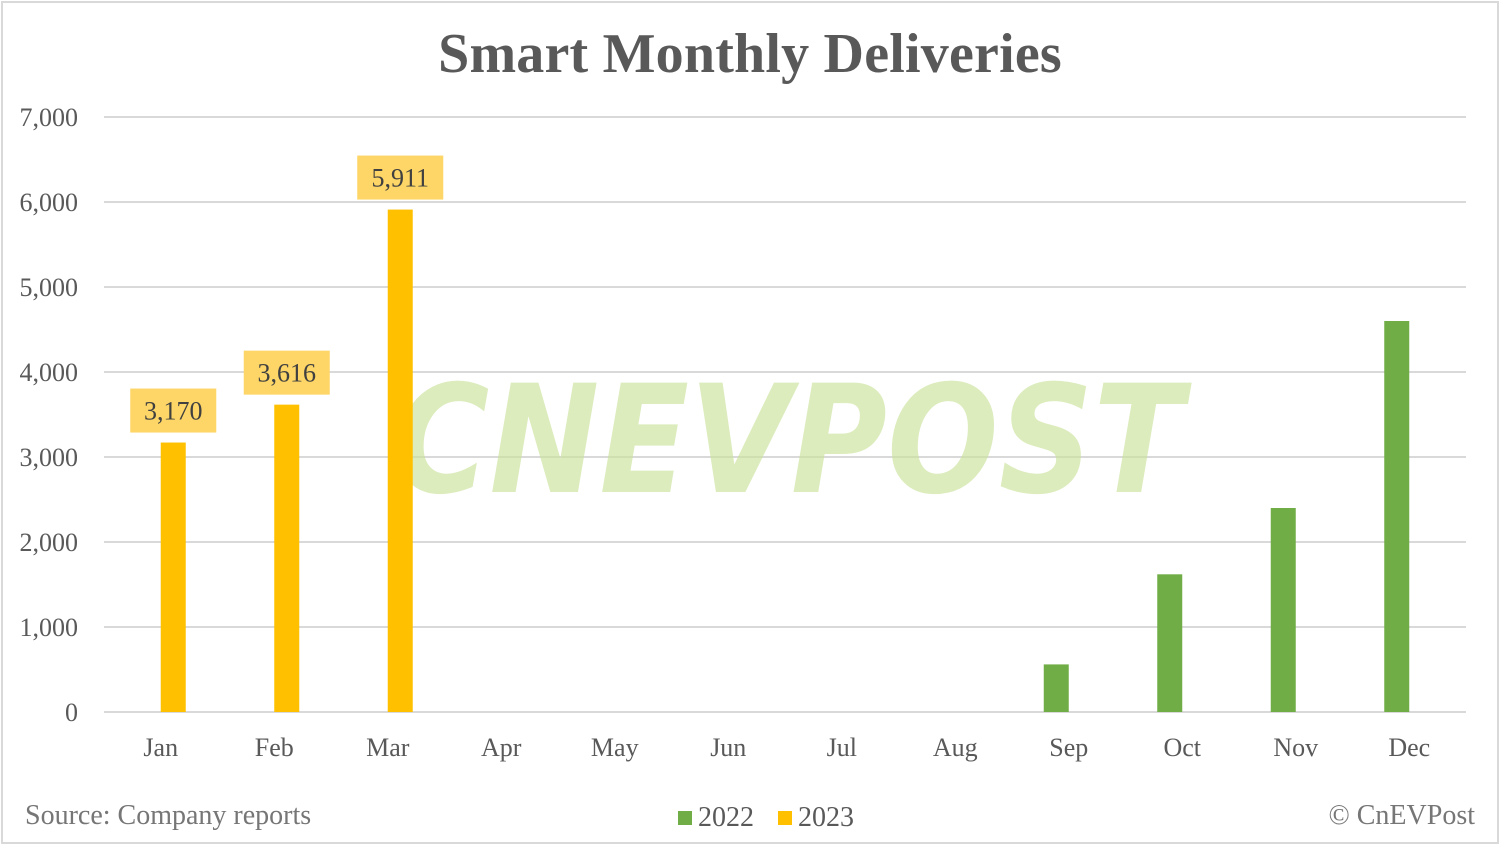 Image resolution: width=1500 pixels, height=845 pixels. I want to click on bar-2022-dec, so click(1397, 516).